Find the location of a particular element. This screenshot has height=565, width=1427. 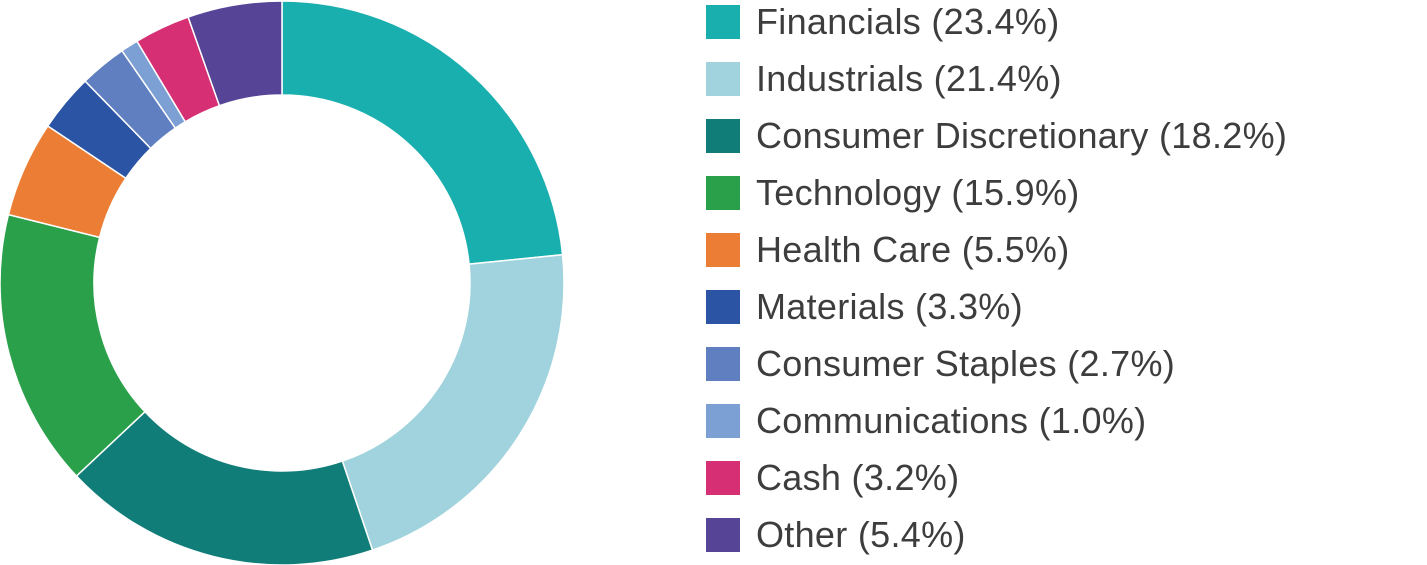

legend-item-1: Industrials (21.4%) is located at coordinates (884, 79).